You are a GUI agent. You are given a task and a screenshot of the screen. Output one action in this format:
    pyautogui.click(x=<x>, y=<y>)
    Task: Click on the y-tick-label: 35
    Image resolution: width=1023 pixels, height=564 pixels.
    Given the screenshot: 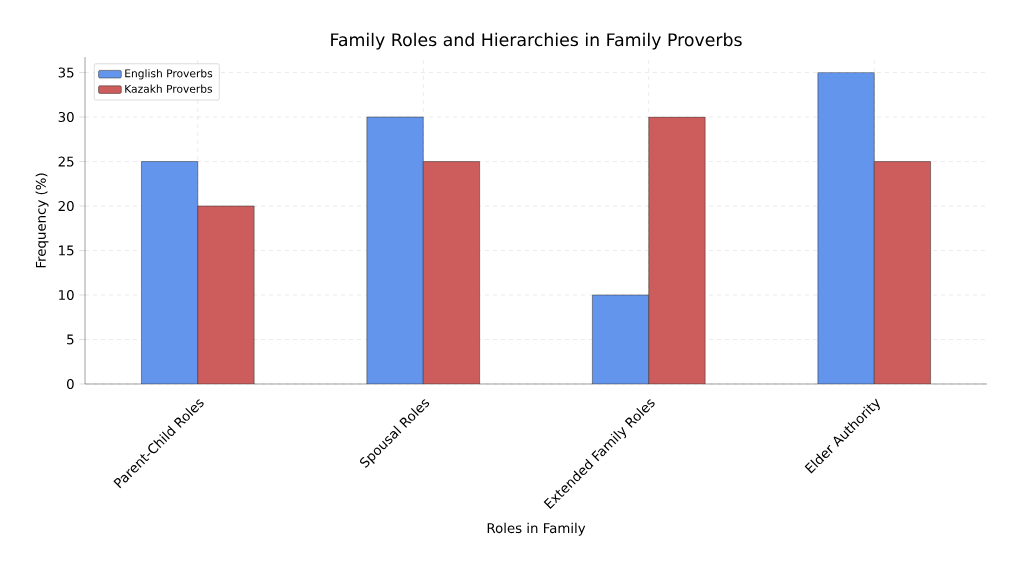 What is the action you would take?
    pyautogui.click(x=66, y=72)
    